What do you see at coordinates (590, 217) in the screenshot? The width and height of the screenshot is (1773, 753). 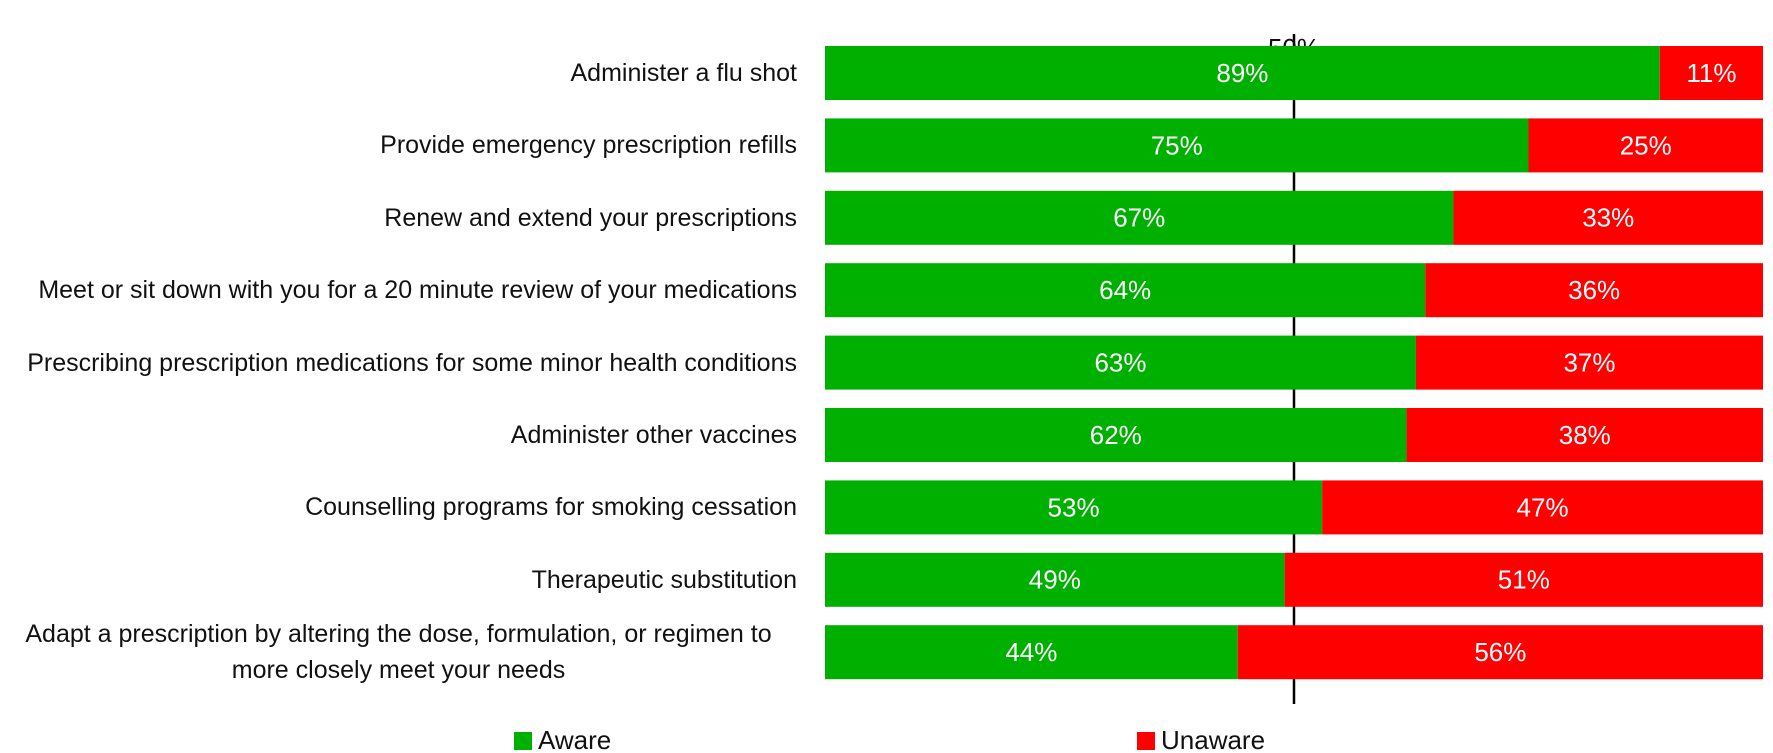 I see `category-text: Renew and extend your prescriptions` at bounding box center [590, 217].